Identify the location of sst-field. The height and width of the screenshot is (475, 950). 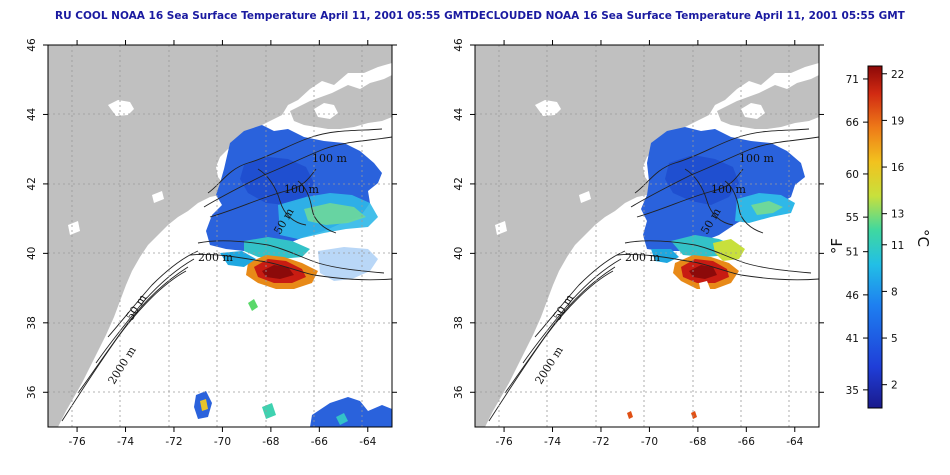
(293, 276).